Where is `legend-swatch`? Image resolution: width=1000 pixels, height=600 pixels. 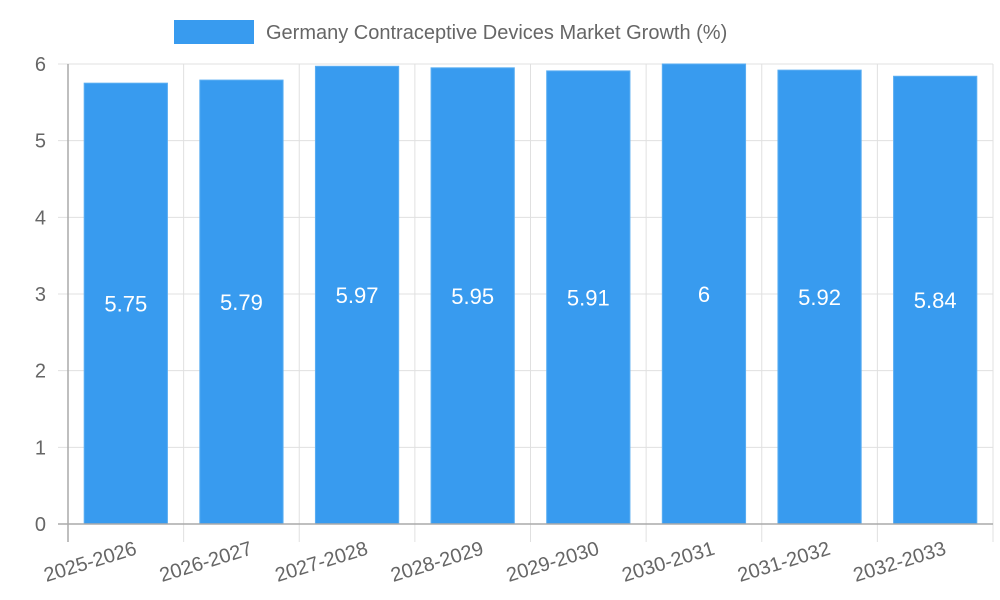
legend-swatch is located at coordinates (214, 32).